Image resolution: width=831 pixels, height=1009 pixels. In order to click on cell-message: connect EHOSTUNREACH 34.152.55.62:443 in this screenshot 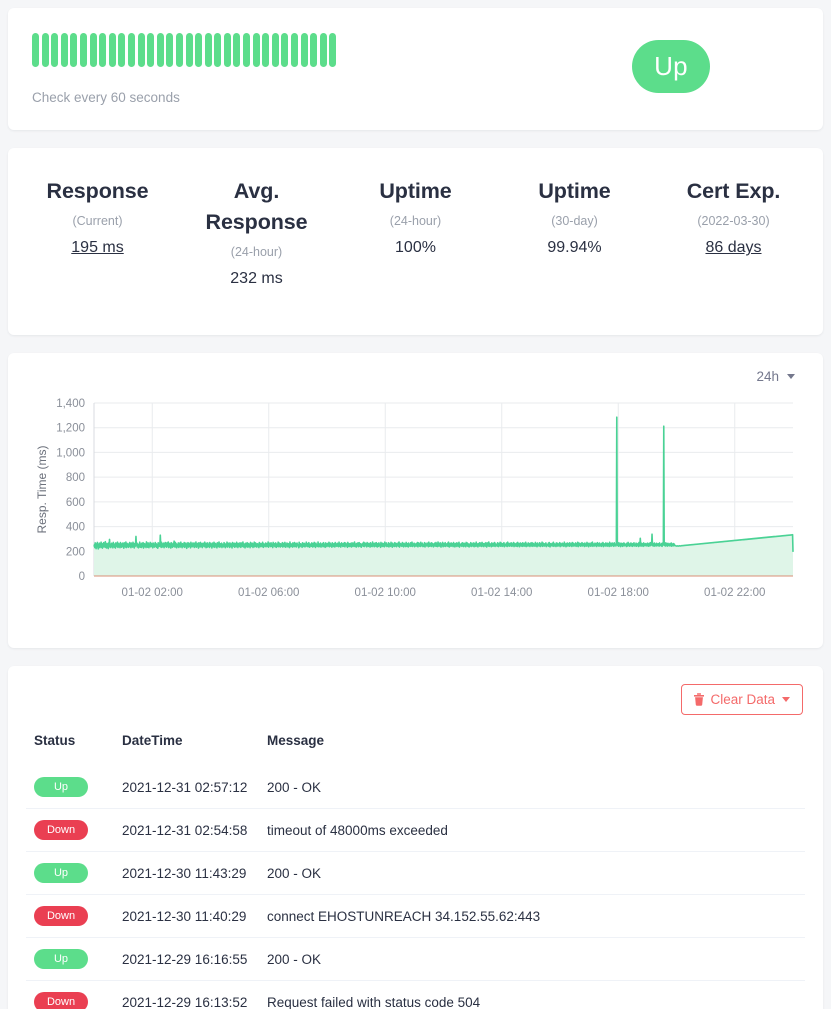, I will do `click(532, 916)`.